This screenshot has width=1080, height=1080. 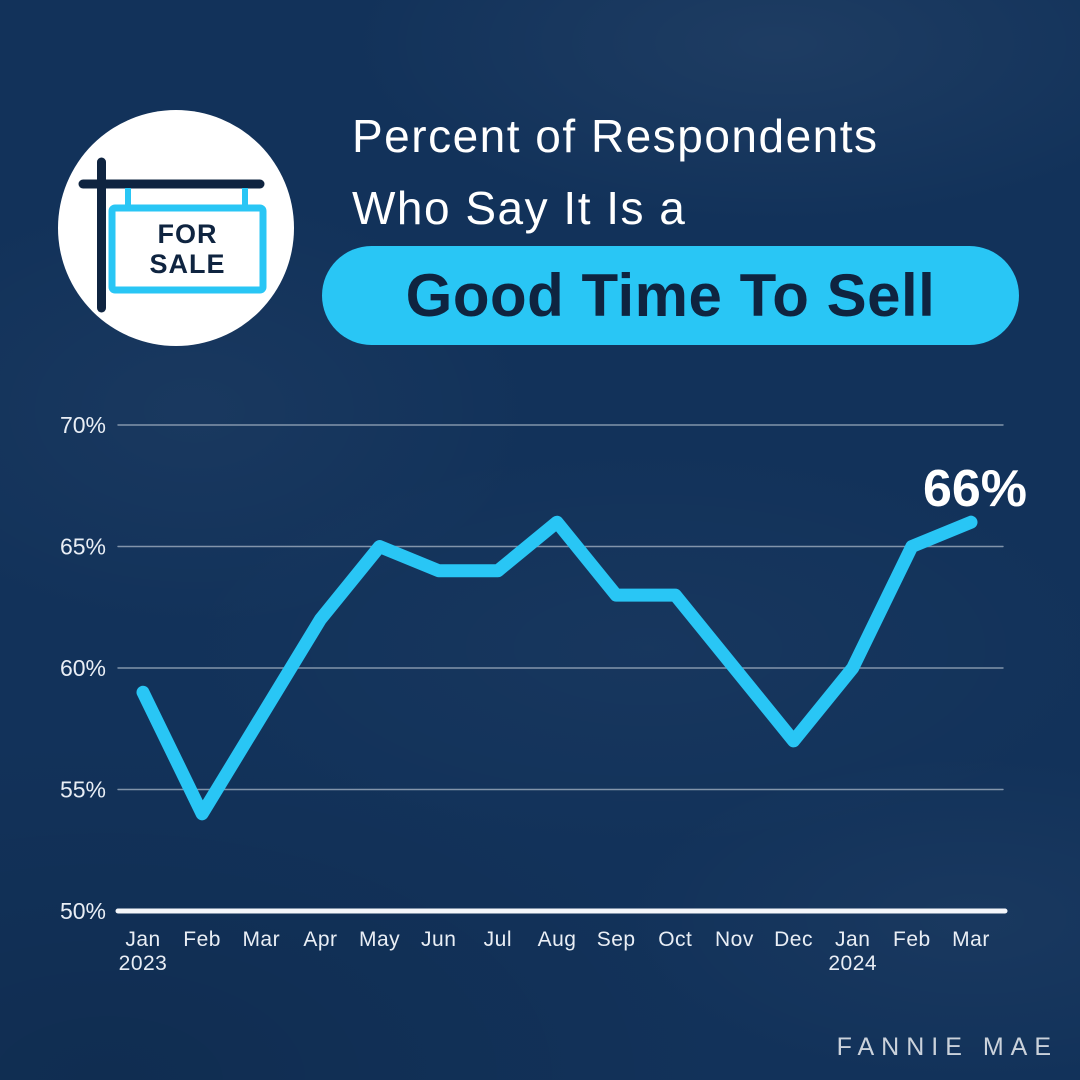 What do you see at coordinates (143, 963) in the screenshot?
I see `x-year-label-2023: 2023` at bounding box center [143, 963].